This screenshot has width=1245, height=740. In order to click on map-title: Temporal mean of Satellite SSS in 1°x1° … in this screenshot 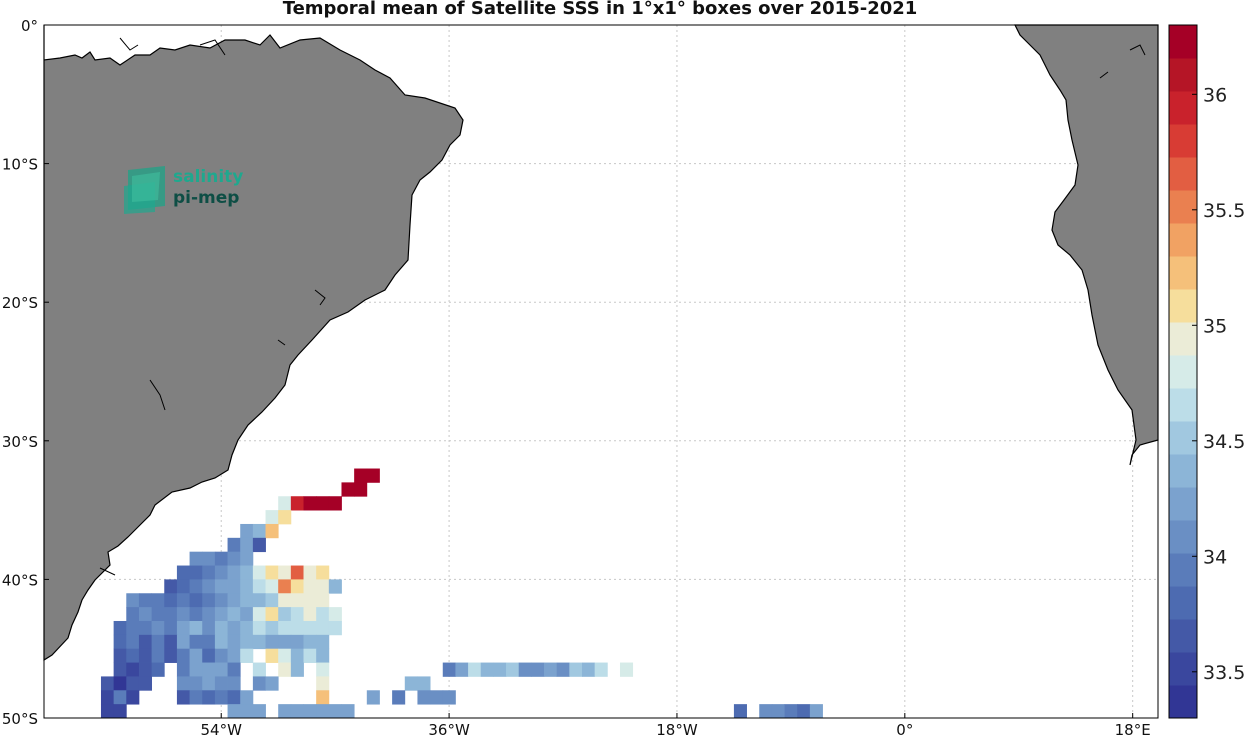, I will do `click(600, 9)`.